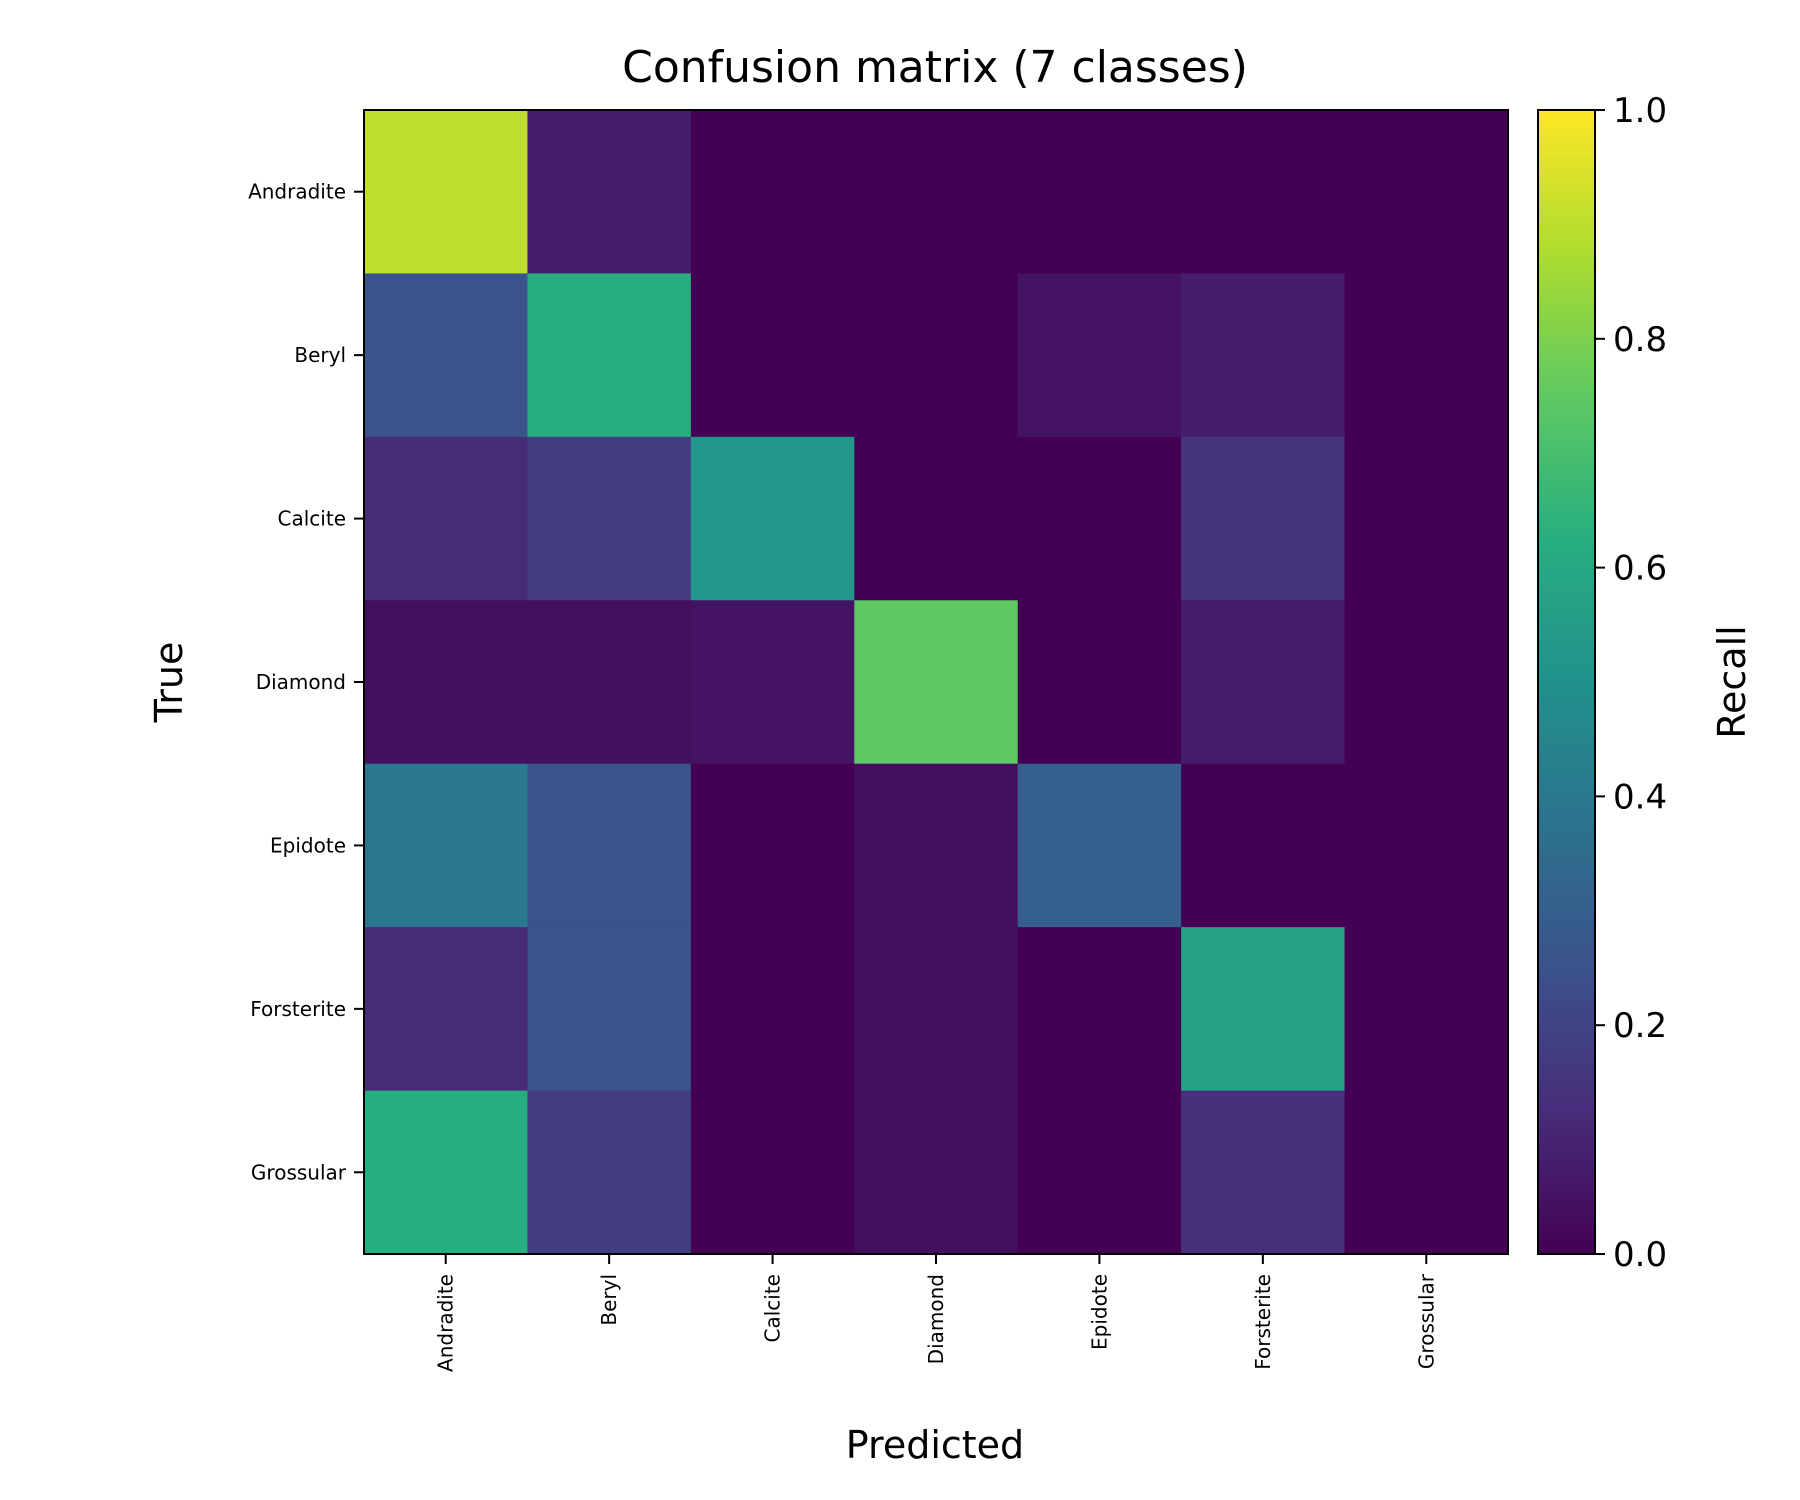  I want to click on y-tick-label: Grossular, so click(299, 1172).